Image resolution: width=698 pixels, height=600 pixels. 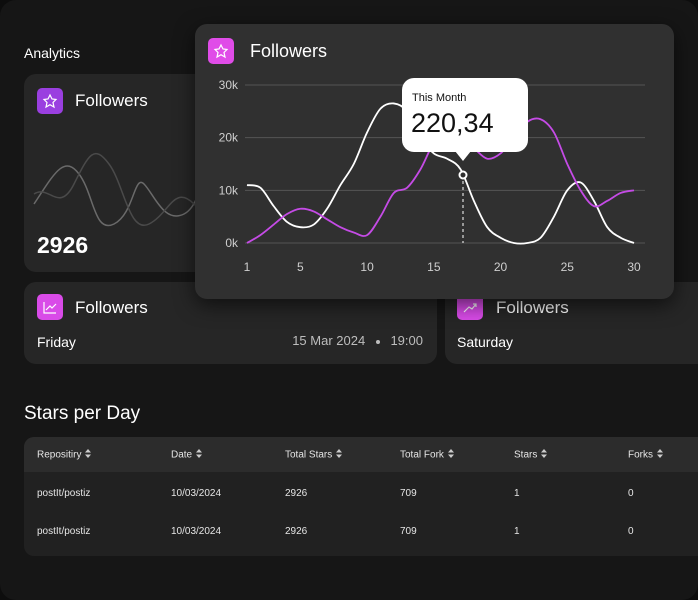 I want to click on x-tick-label: 10, so click(x=367, y=267).